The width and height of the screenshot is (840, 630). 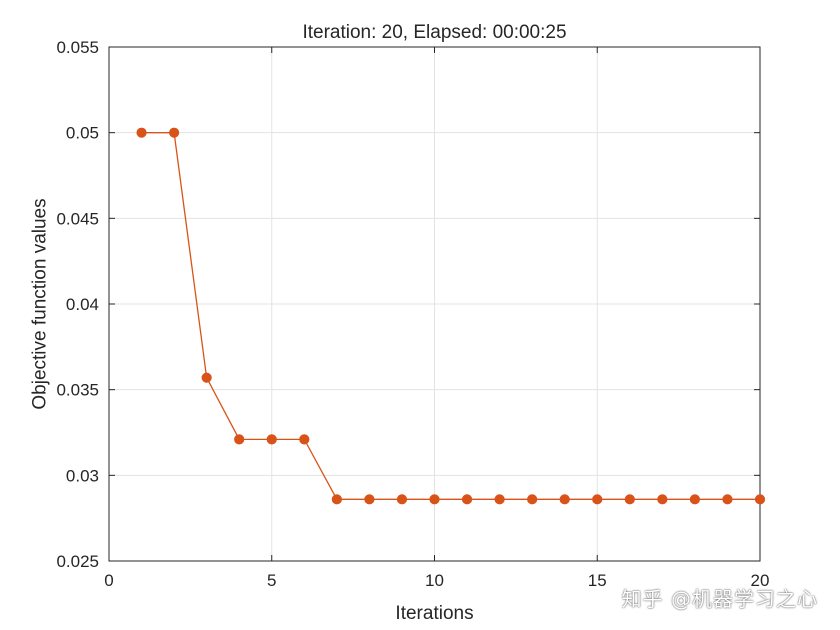 I want to click on x-tick-label: 15, so click(x=597, y=580).